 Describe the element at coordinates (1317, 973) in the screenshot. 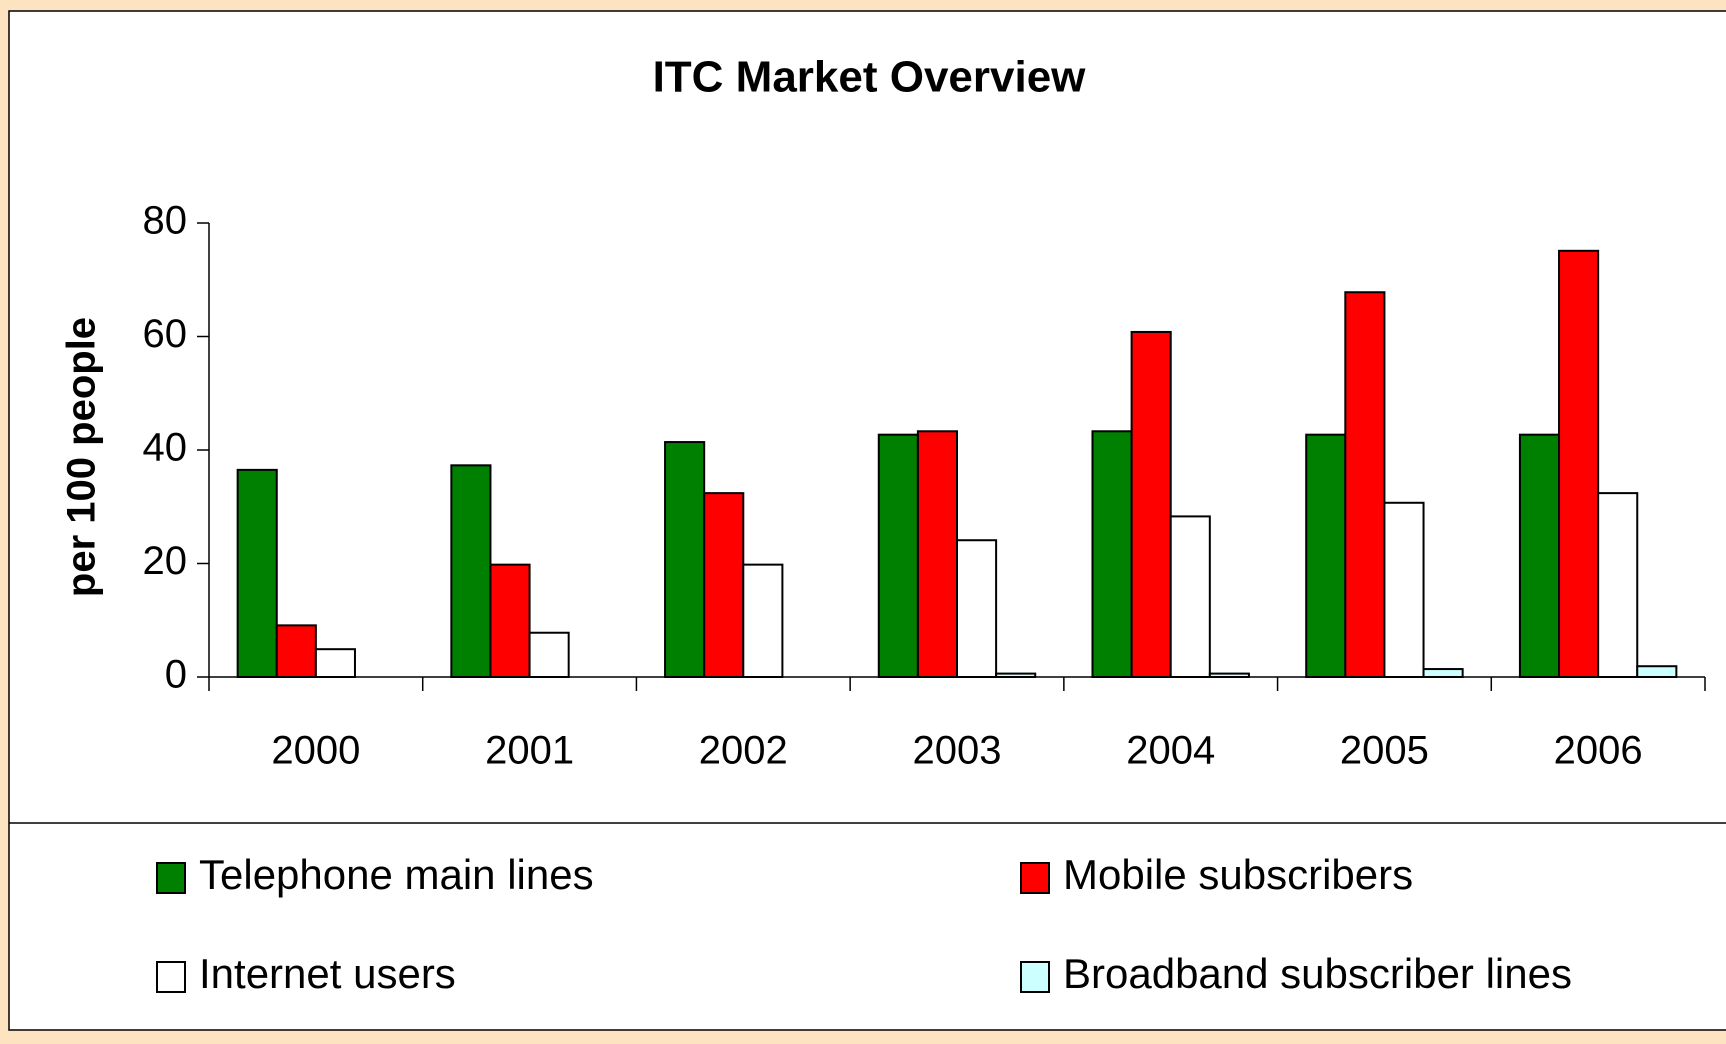

I see `legend-label: Broadband subscriber lines` at that location.